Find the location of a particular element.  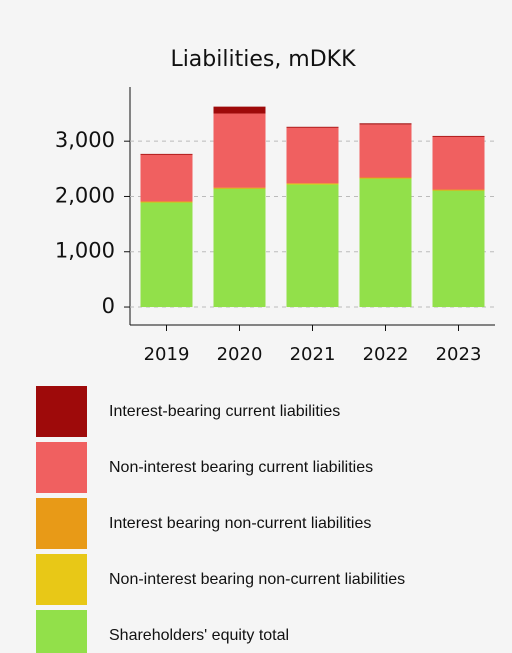

x-tick-label: 2019 is located at coordinates (167, 354).